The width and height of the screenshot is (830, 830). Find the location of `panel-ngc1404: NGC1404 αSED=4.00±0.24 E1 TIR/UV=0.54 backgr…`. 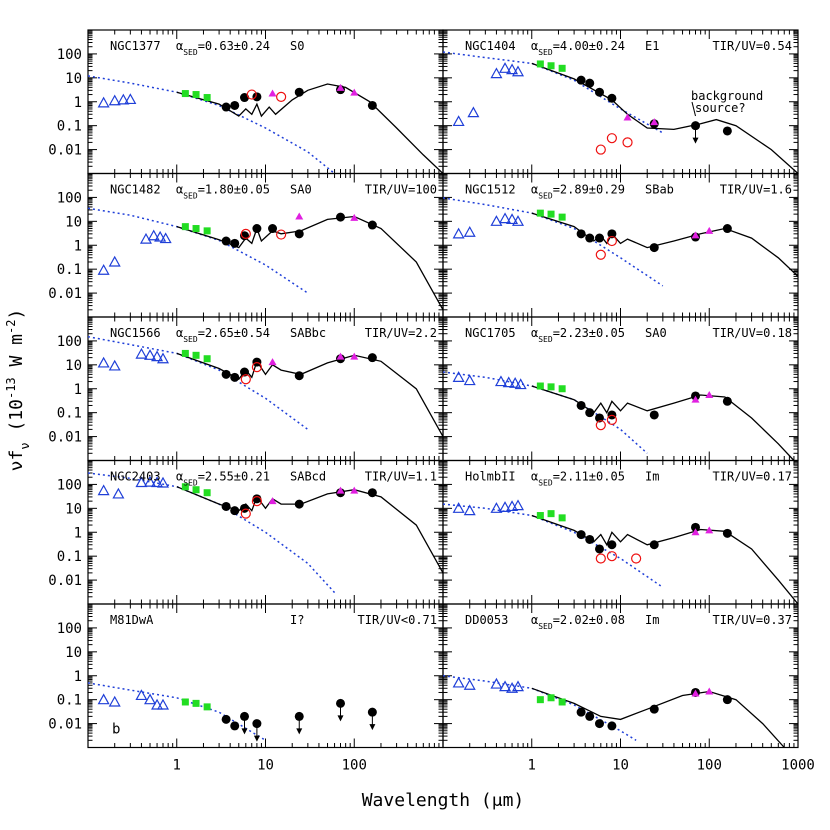

panel-ngc1404: NGC1404 αSED=4.00±0.24 E1 TIR/UV=0.54 backgr… is located at coordinates (620, 102).